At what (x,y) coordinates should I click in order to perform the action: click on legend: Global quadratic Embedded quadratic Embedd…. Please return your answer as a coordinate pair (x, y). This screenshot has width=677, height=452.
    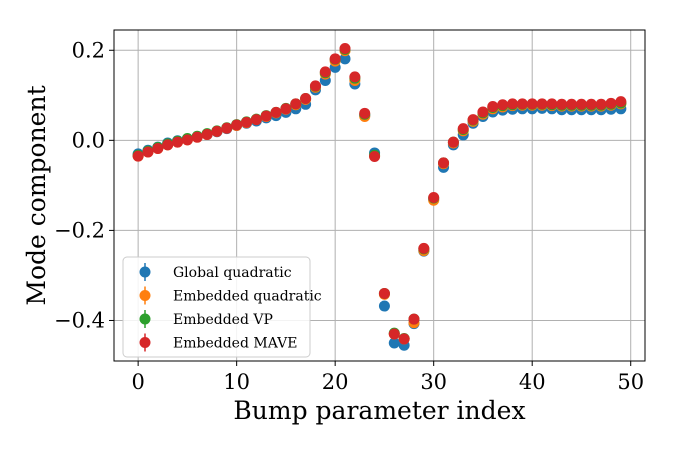
    Looking at the image, I should click on (222, 307).